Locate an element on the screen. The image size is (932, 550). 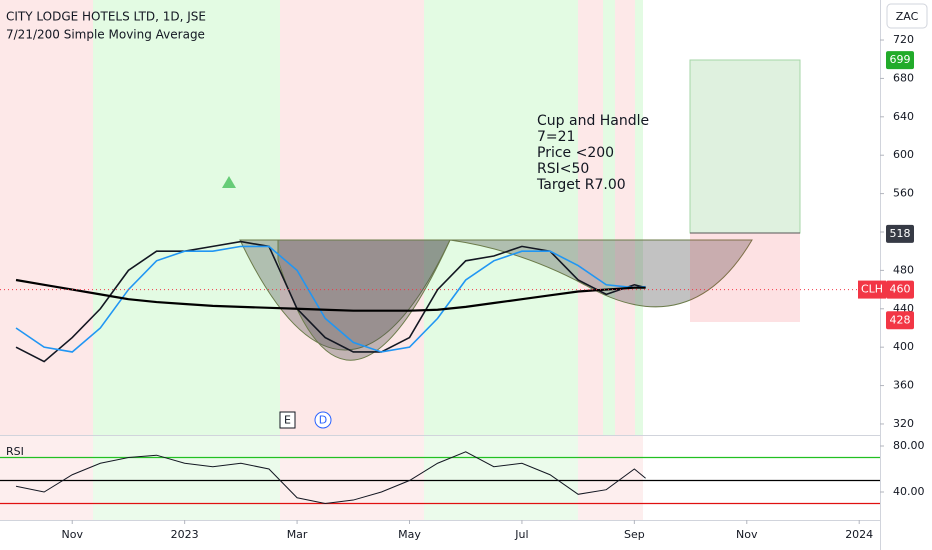
y-tick-label: 600 is located at coordinates (903, 154).